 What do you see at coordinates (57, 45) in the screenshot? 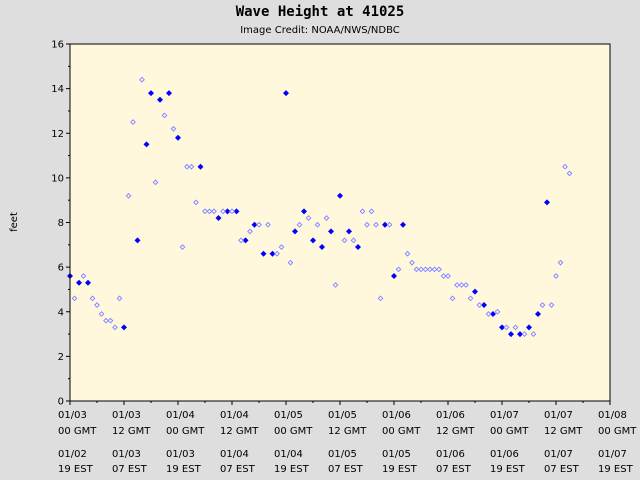
I see `y-tick-label: 16` at bounding box center [57, 45].